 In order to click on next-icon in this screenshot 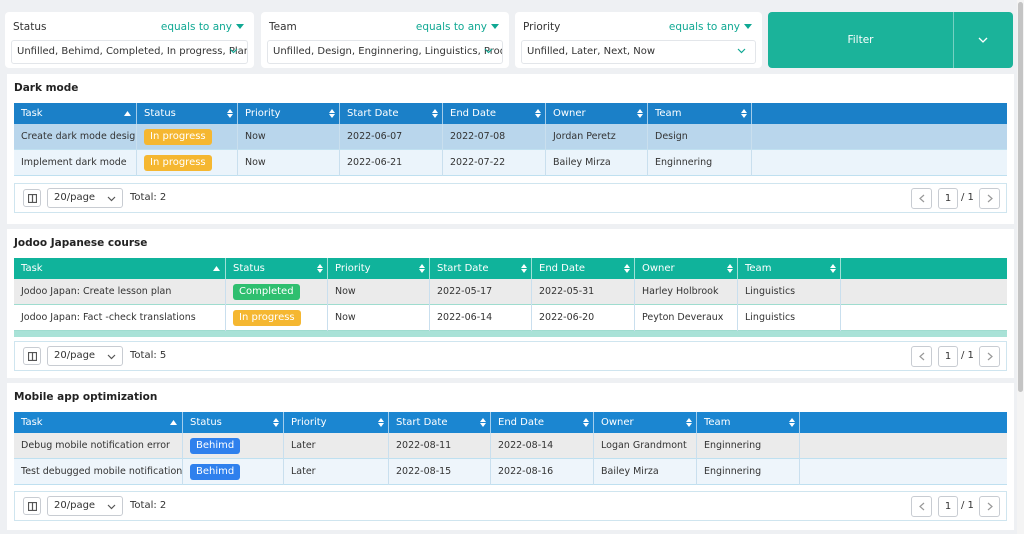, I will do `click(990, 356)`.